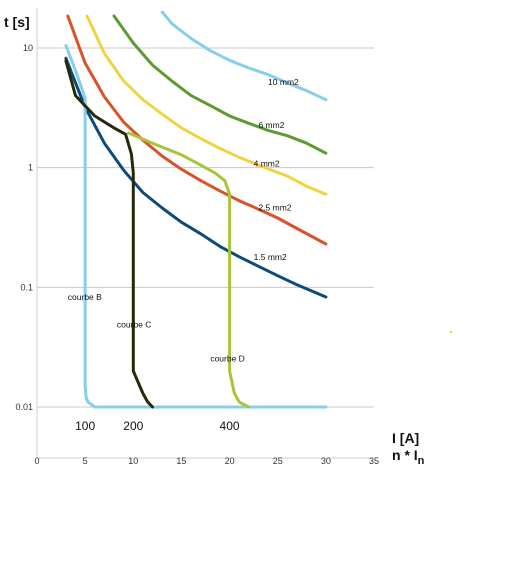 The height and width of the screenshot is (570, 518). What do you see at coordinates (134, 325) in the screenshot?
I see `series-label-courbe-c: courbe C` at bounding box center [134, 325].